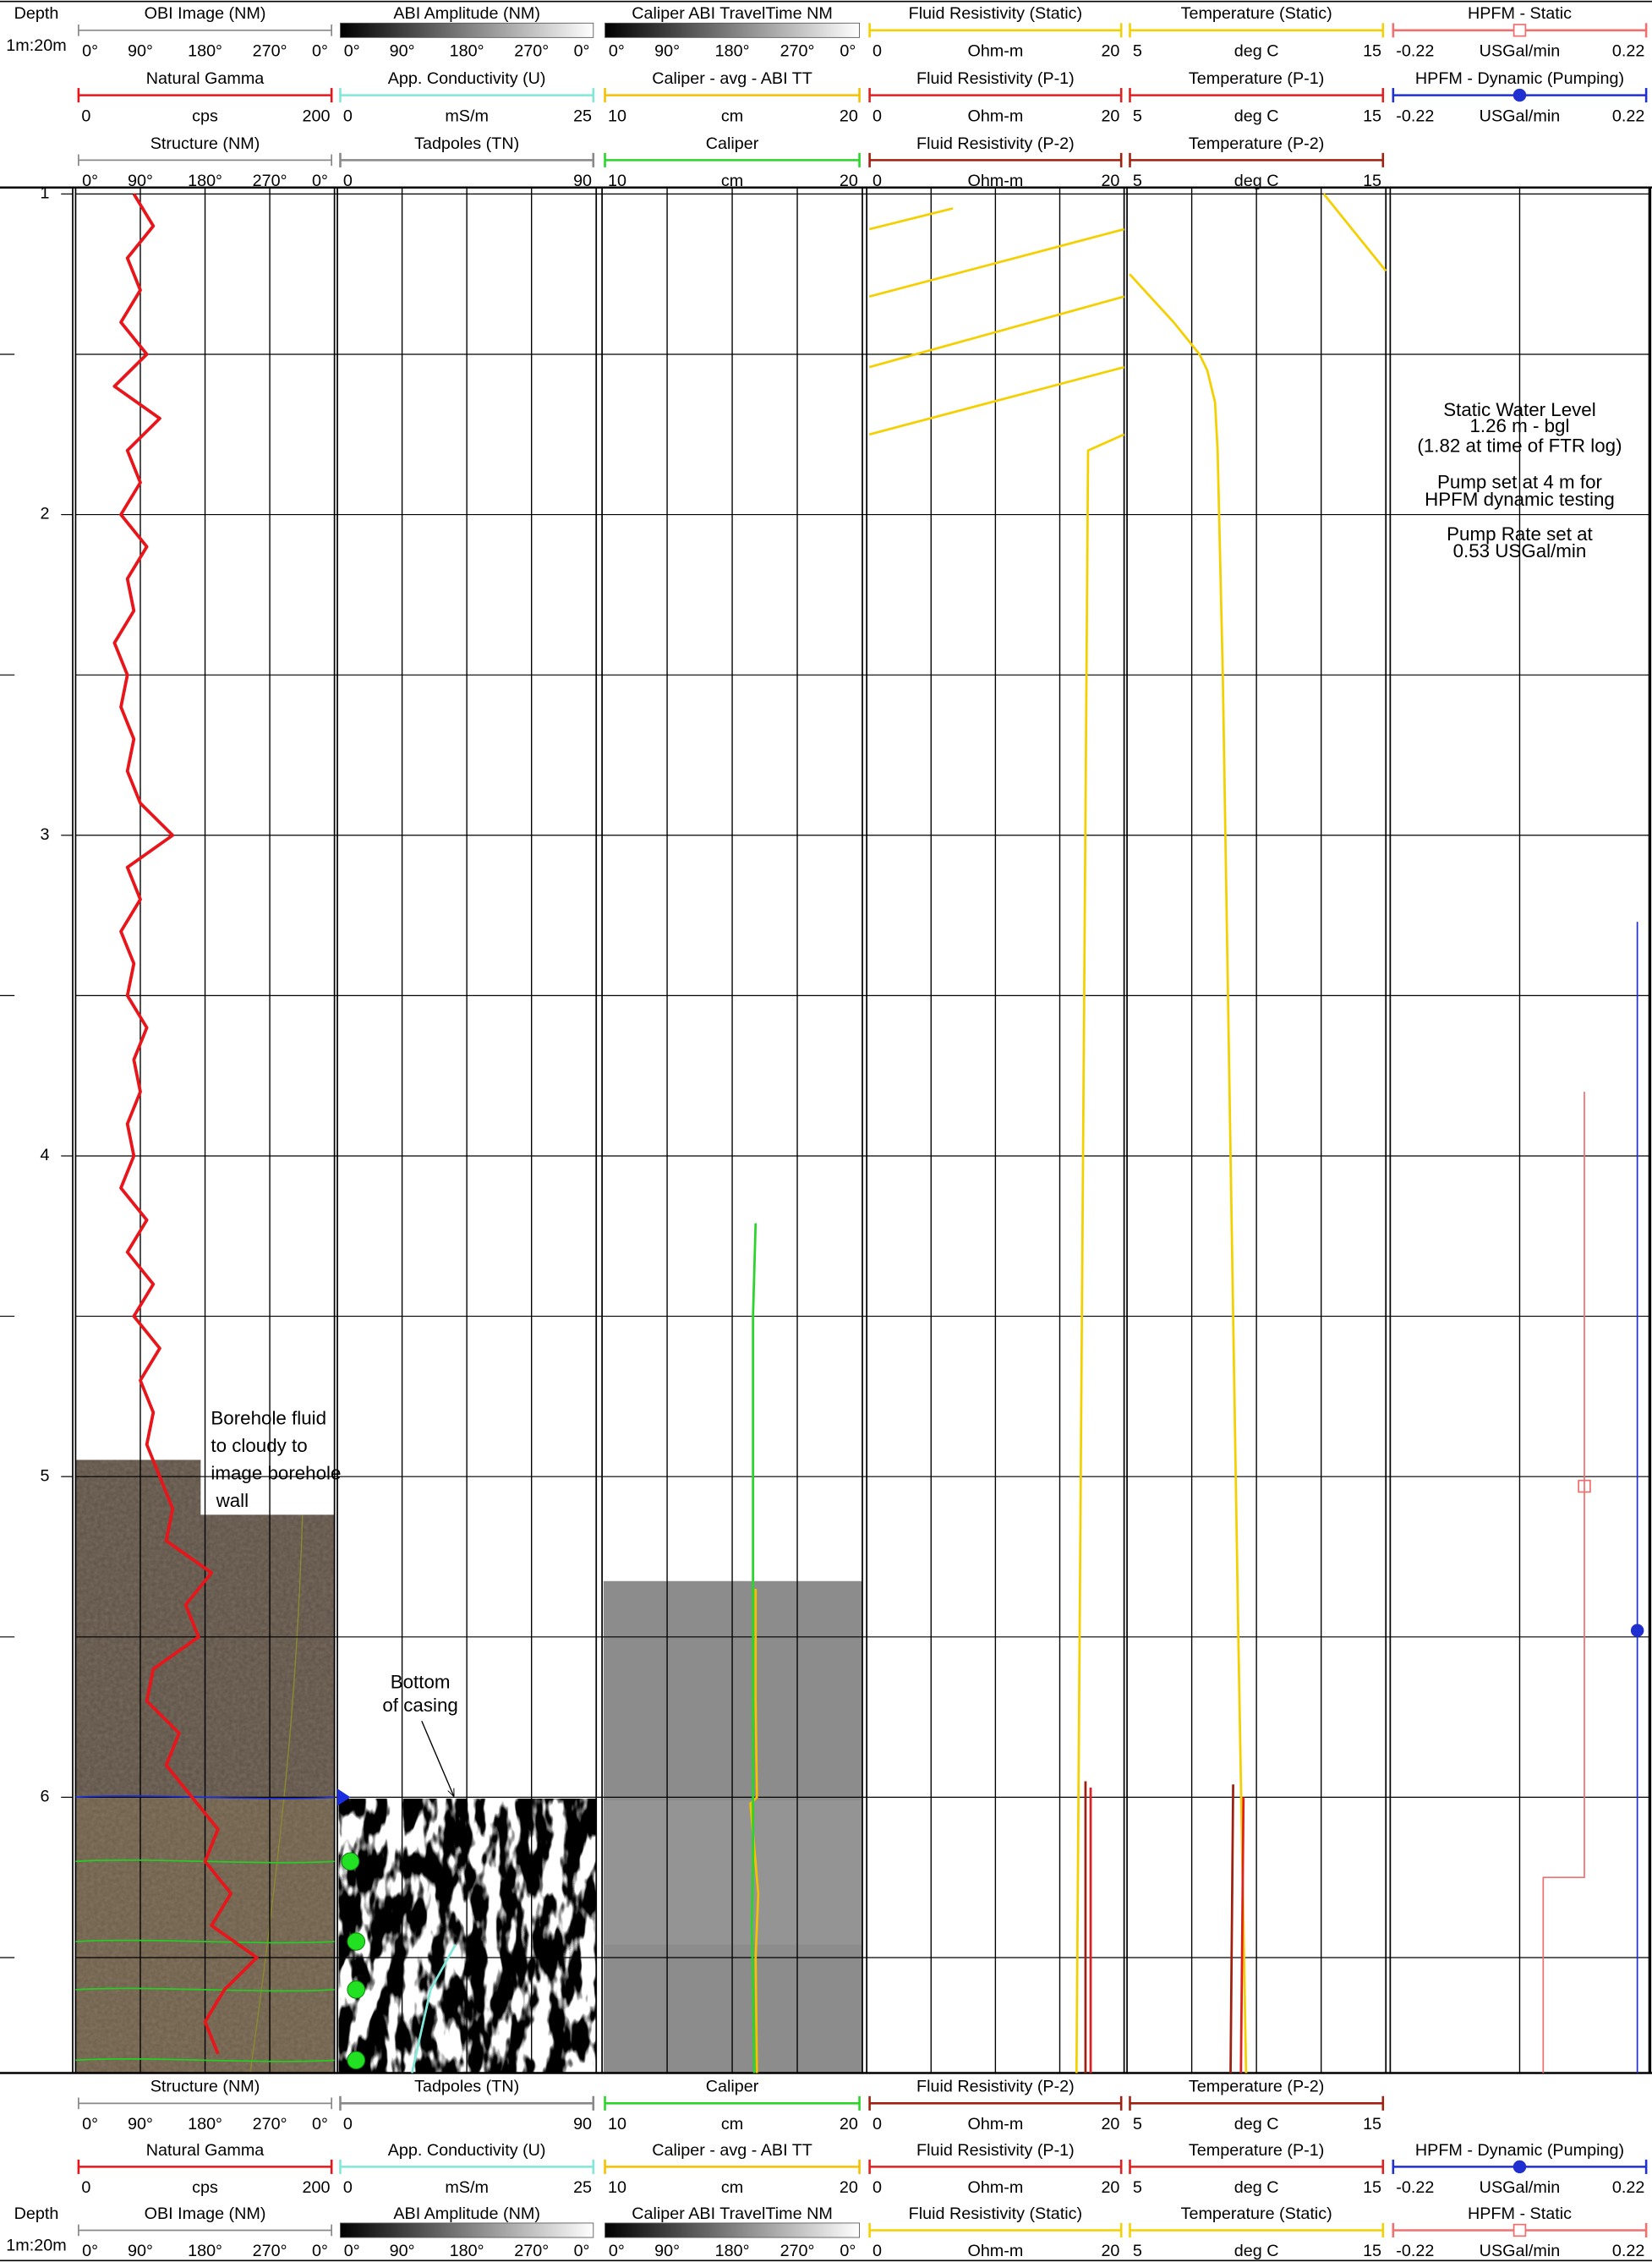  Describe the element at coordinates (467, 143) in the screenshot. I see `curve-name: Tadpoles (TN)` at that location.